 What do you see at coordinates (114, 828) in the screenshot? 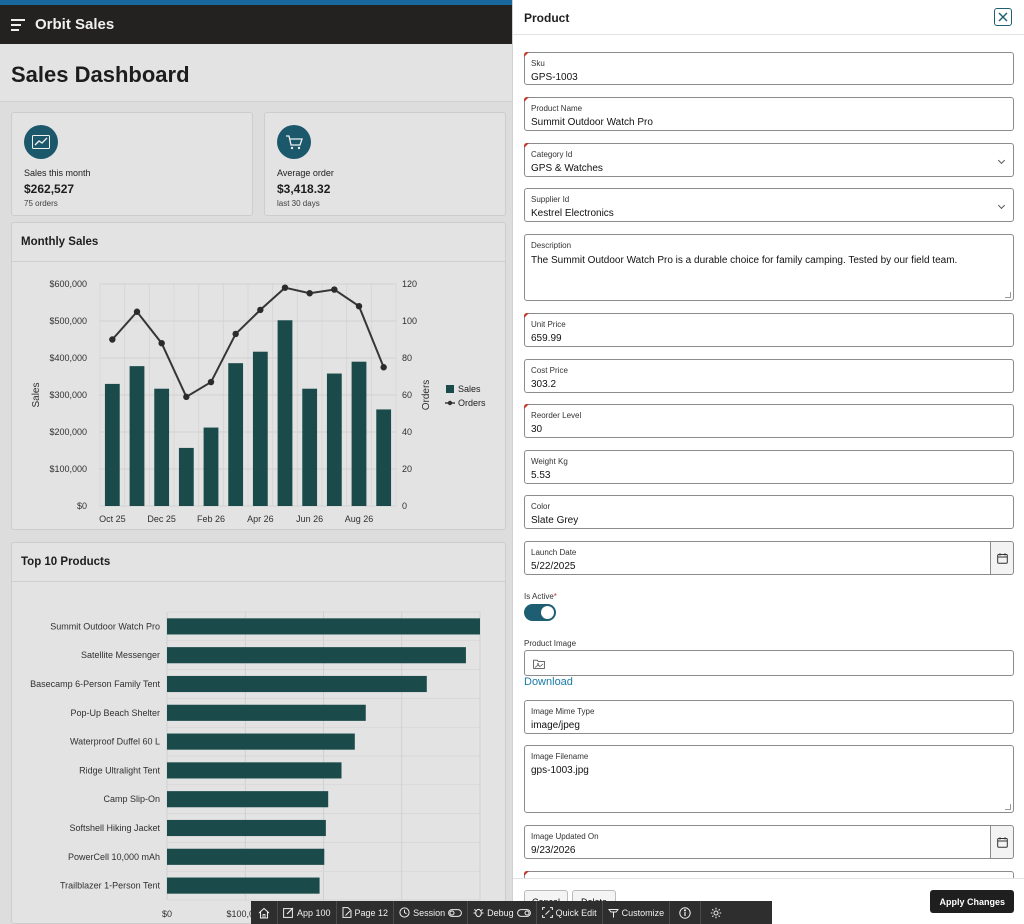
I see `y-tick-label: Softshell Hiking Jacket` at bounding box center [114, 828].